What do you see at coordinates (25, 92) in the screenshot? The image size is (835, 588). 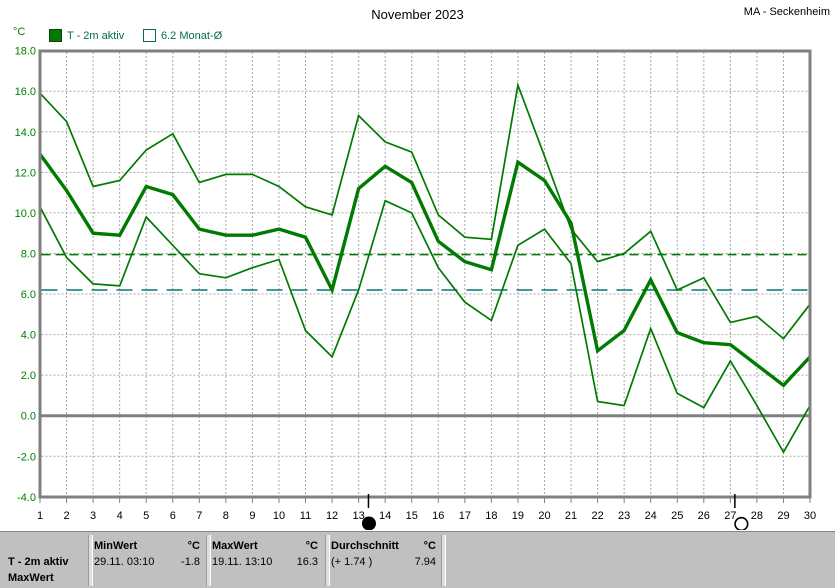 I see `y-tick-label: 16.0` at bounding box center [25, 92].